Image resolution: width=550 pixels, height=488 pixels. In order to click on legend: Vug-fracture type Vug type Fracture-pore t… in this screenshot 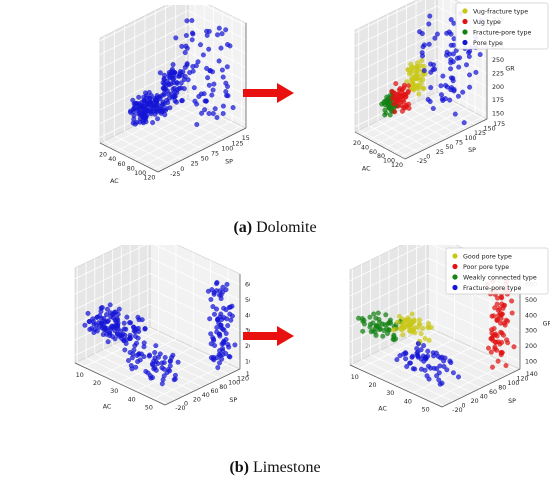, I will do `click(502, 26)`.